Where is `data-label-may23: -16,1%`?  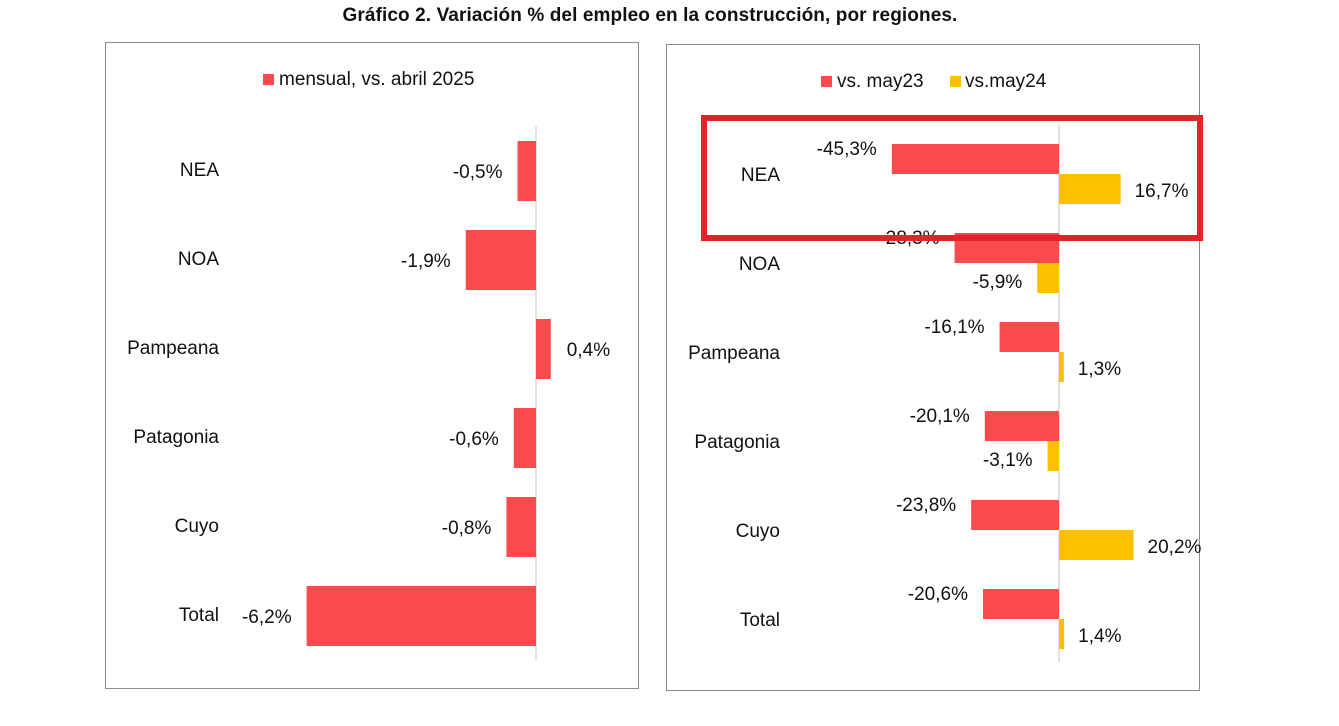 data-label-may23: -16,1% is located at coordinates (954, 327).